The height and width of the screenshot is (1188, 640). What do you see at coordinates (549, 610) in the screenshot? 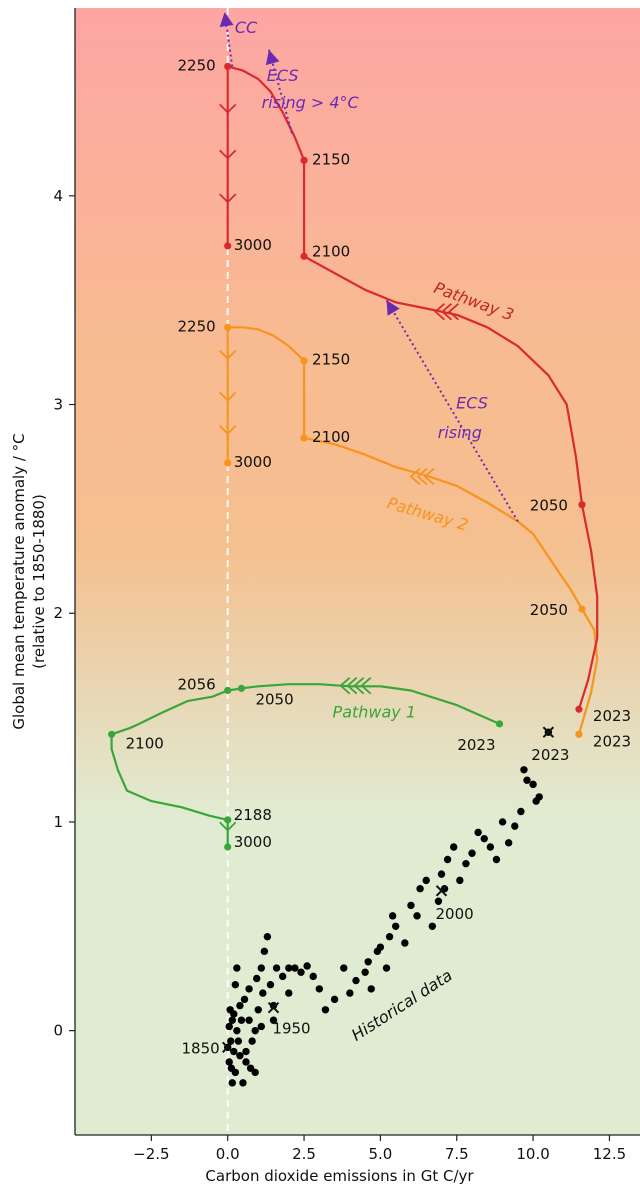
I see `year-label-12: 2050` at bounding box center [549, 610].